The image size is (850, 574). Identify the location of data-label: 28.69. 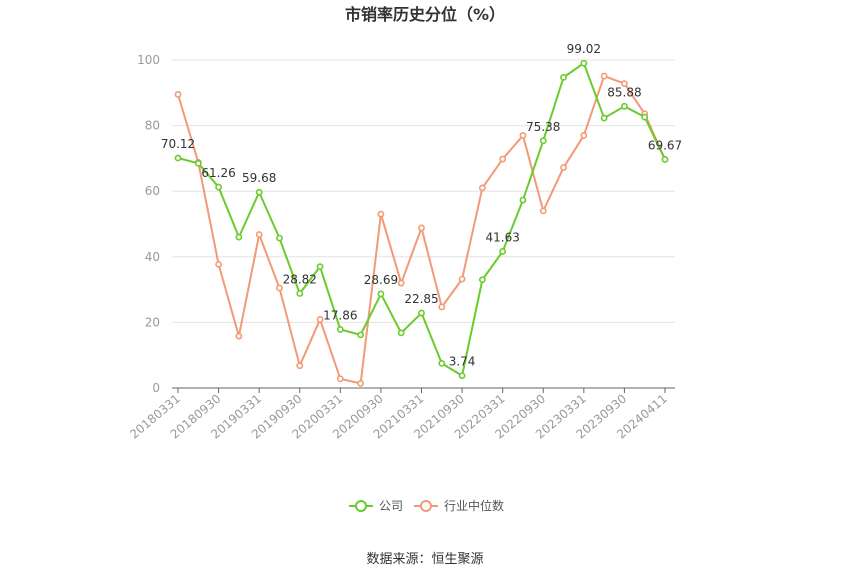
(381, 280).